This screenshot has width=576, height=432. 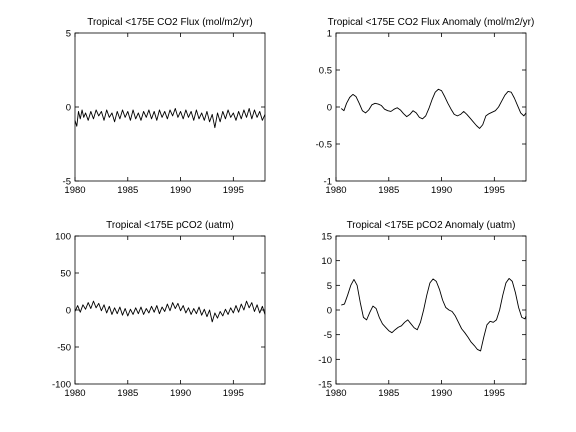 I want to click on y-tick-label: -50, so click(x=64, y=348).